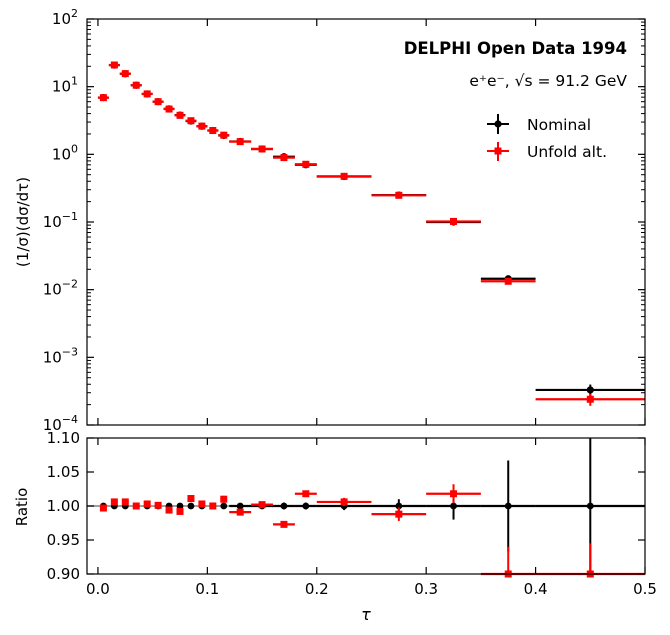 The image size is (670, 635). Describe the element at coordinates (515, 48) in the screenshot. I see `chart-title: DELPHI Open Data 1994` at that location.